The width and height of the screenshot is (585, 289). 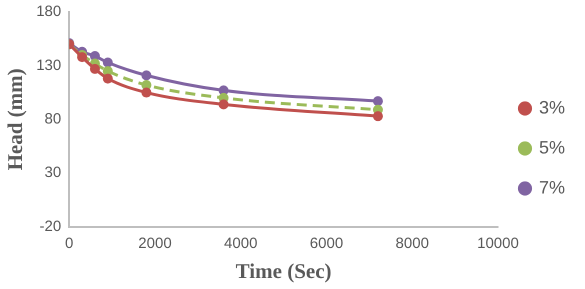 I want to click on y-tick-label: 130, so click(x=49, y=65).